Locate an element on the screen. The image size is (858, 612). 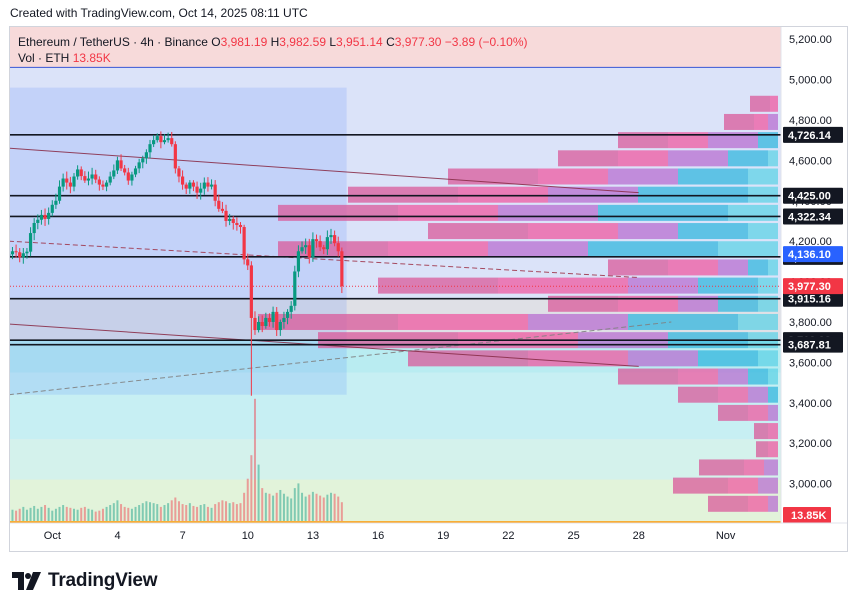
volume-legend: Vol · ETH 13.85K is located at coordinates (64, 58).